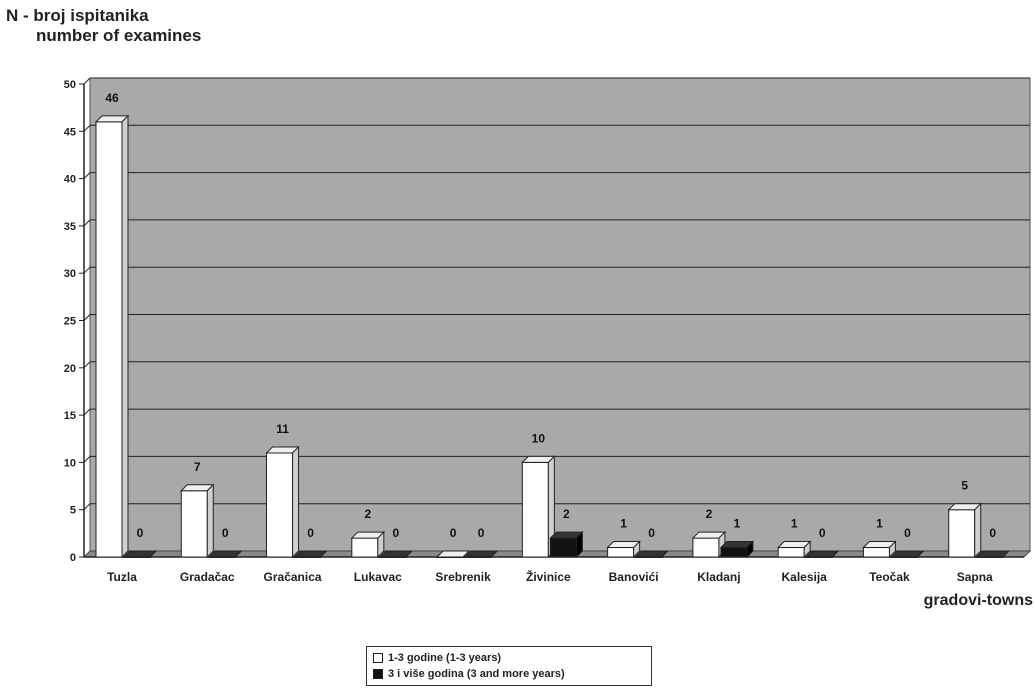  What do you see at coordinates (70, 132) in the screenshot?
I see `y-tick-label: 45` at bounding box center [70, 132].